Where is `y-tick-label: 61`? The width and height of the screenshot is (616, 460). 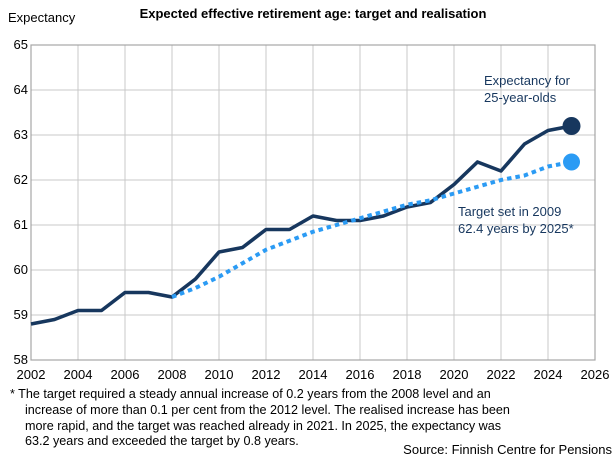 y-tick-label: 61 is located at coordinates (20, 224).